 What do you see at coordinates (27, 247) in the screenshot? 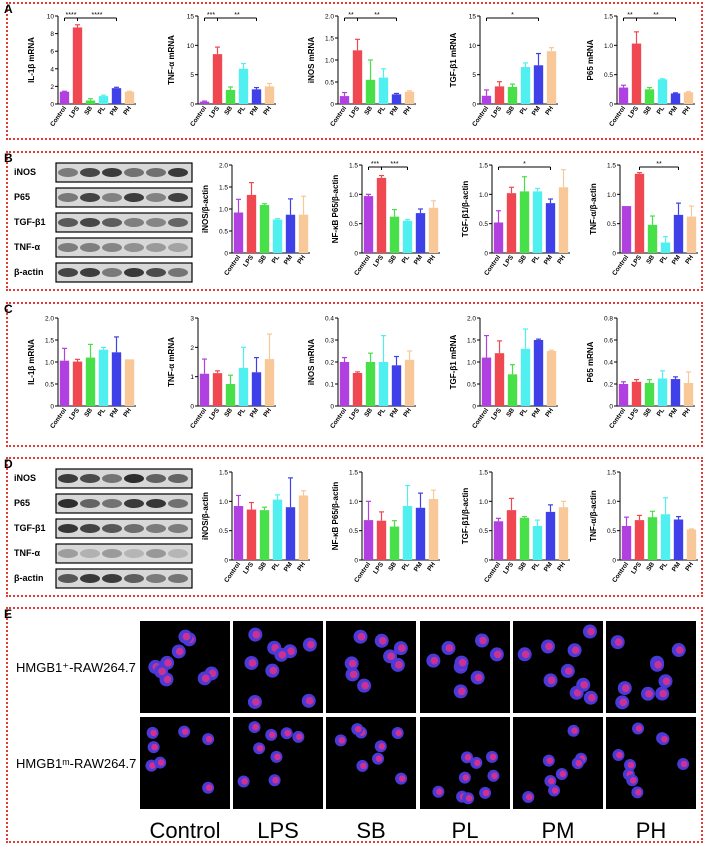
I see `blot-row-label: TNF-α` at bounding box center [27, 247].